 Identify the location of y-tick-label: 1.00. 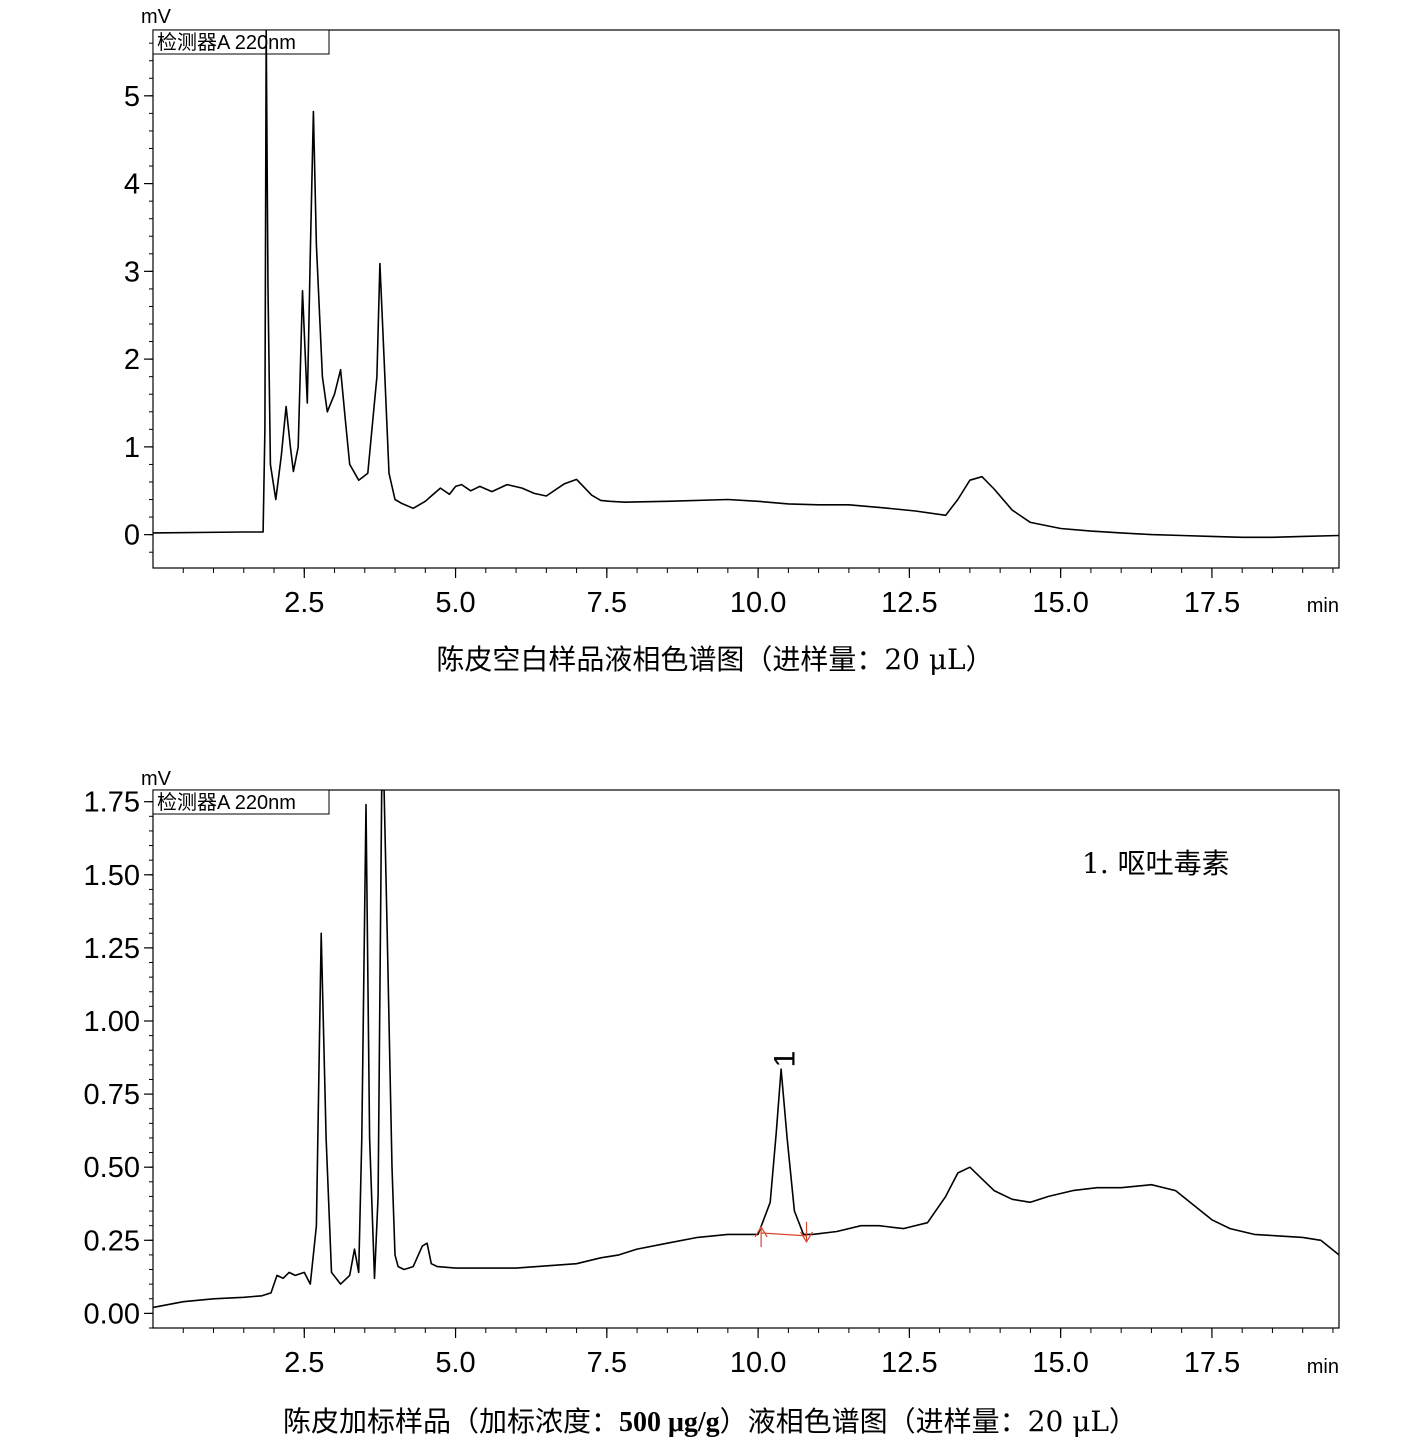
(112, 1022).